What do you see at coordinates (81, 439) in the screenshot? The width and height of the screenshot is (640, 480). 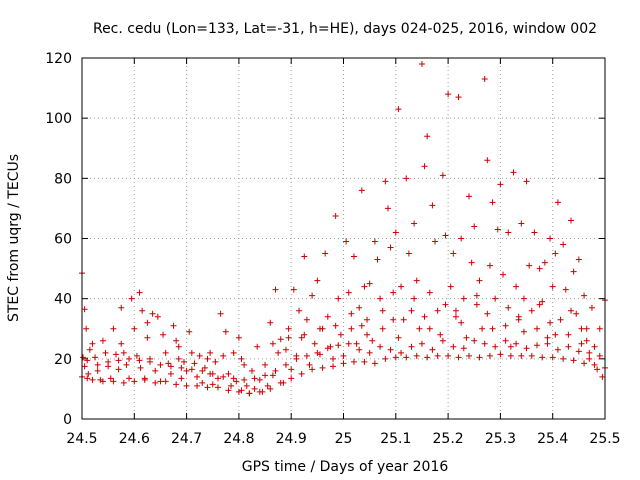 I see `x-tick-label: 24.5` at bounding box center [81, 439].